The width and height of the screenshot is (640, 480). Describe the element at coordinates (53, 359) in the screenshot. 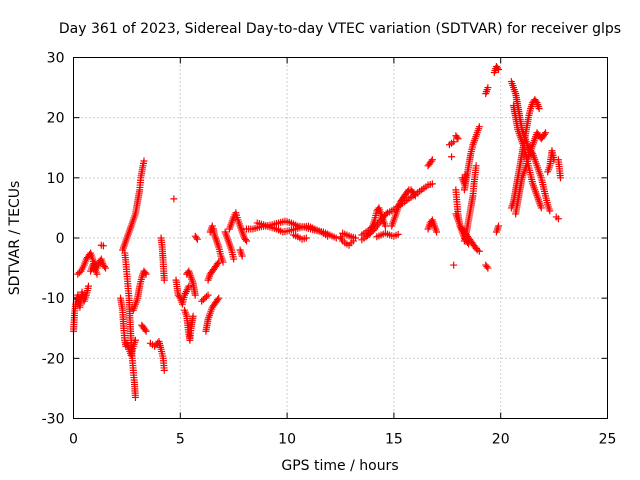

I see `y-tick-label: -20` at that location.